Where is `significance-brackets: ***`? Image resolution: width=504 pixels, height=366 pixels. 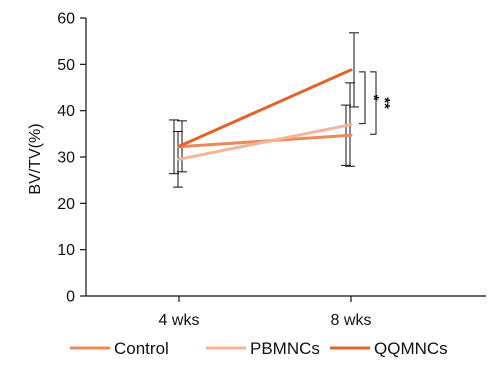 significance-brackets: *** is located at coordinates (376, 103).